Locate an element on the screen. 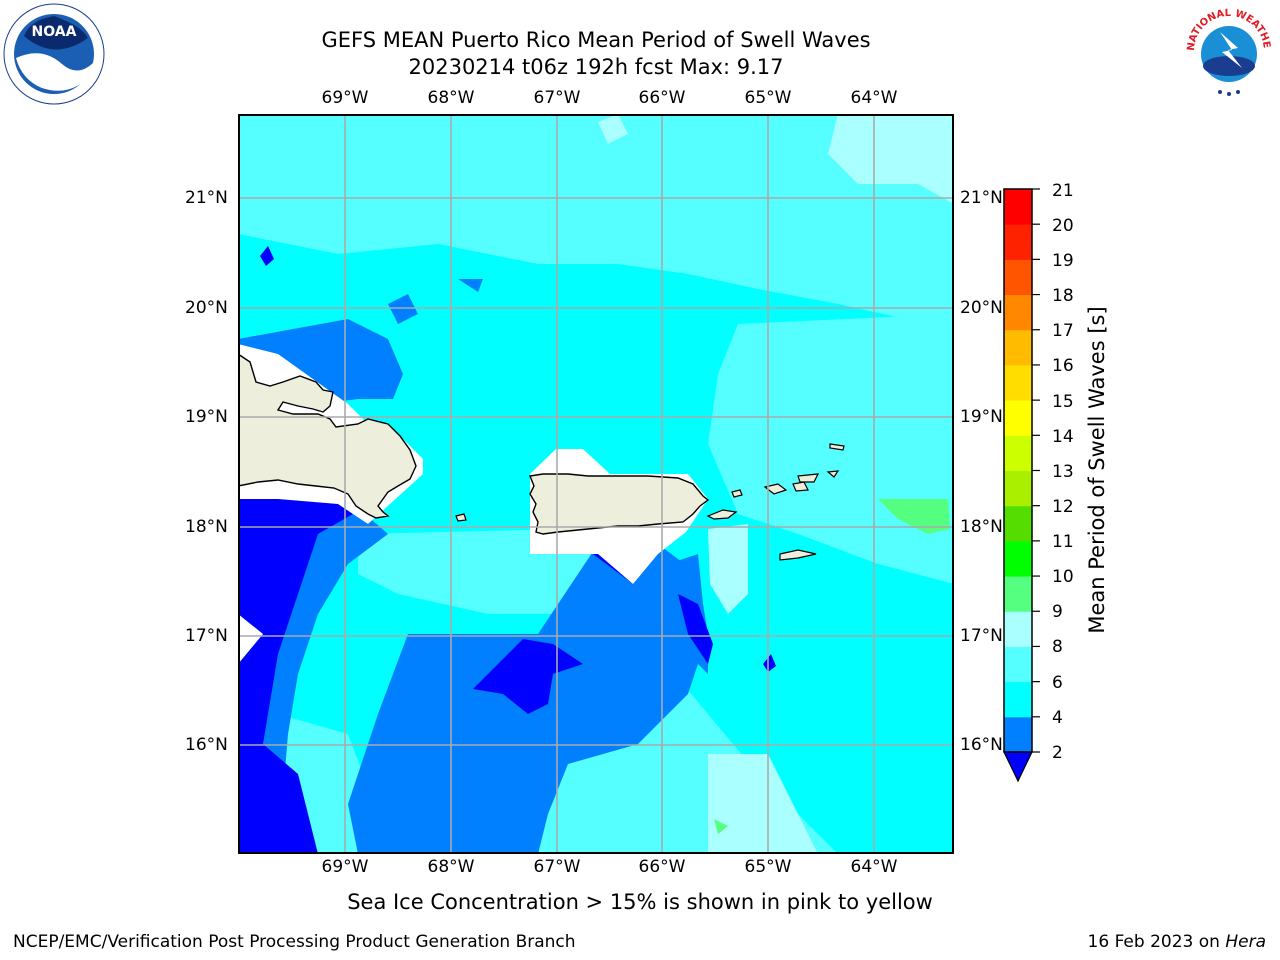 The width and height of the screenshot is (1280, 960). culebra-coast is located at coordinates (737, 493).